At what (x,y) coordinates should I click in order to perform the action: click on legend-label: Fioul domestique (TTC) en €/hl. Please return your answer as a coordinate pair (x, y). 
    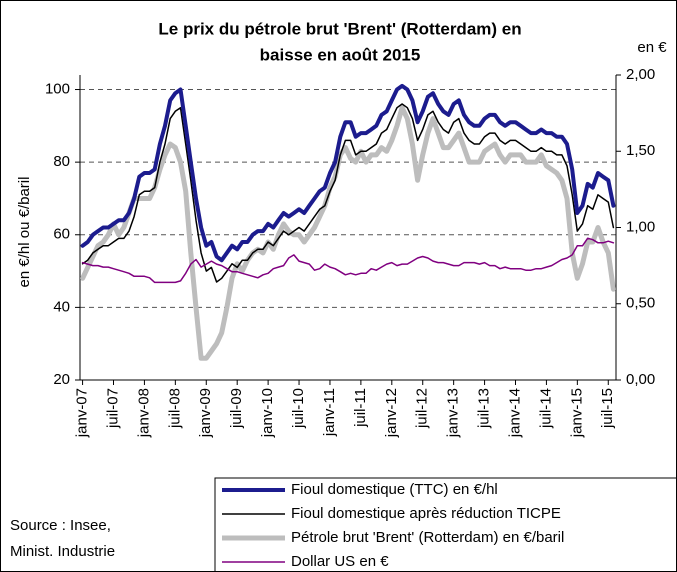
    Looking at the image, I should click on (394, 489).